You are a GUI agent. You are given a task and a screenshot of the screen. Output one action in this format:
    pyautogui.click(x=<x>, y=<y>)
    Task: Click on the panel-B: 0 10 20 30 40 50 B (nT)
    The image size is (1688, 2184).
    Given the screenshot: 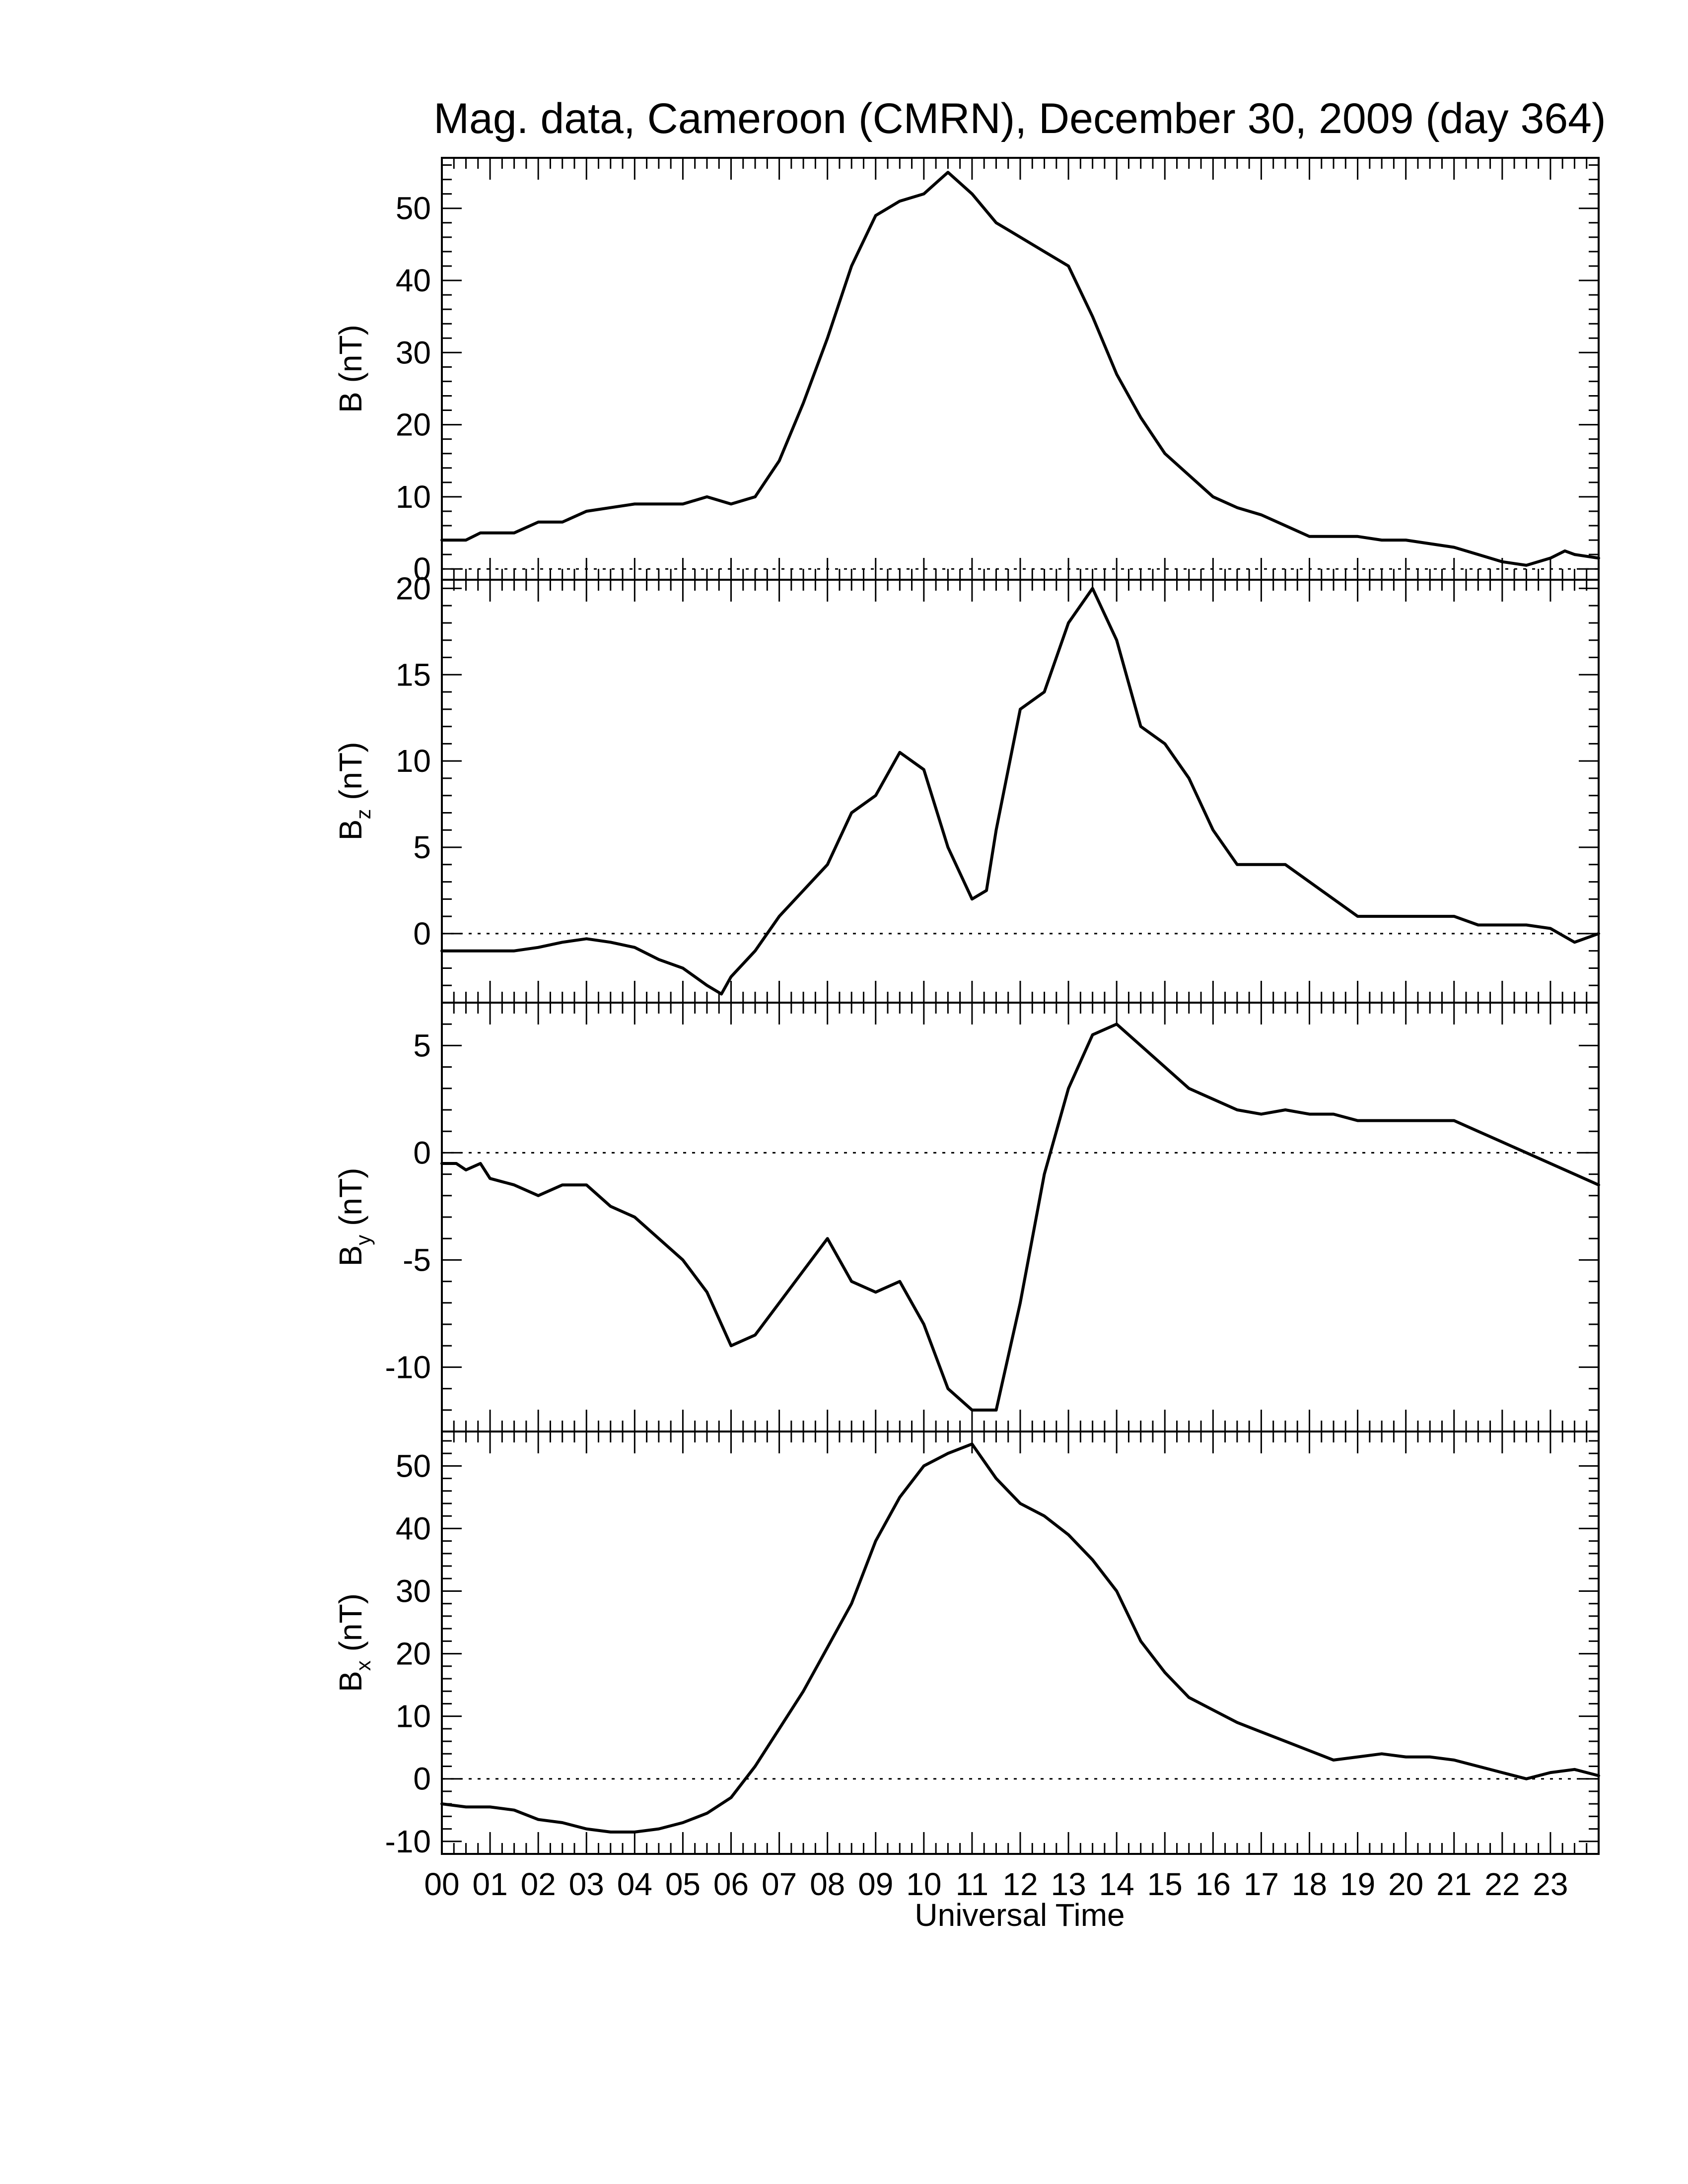 What is the action you would take?
    pyautogui.click(x=966, y=372)
    